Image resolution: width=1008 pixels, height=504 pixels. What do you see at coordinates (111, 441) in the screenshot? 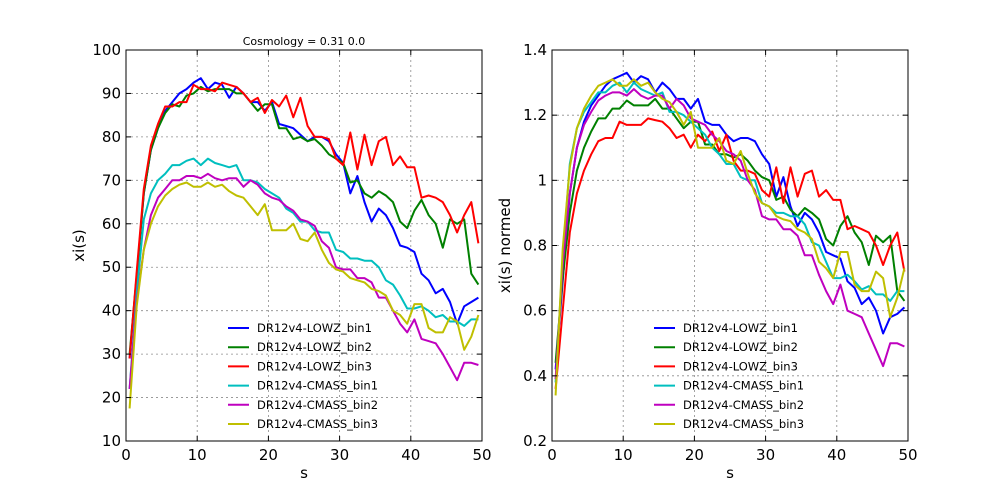
I see `y-tick-label: 10` at bounding box center [111, 441].